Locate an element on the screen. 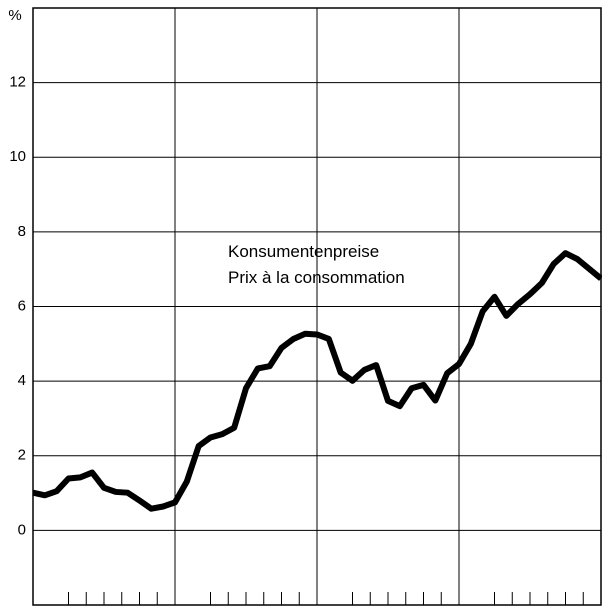  y-tick-label: 12 is located at coordinates (17, 82).